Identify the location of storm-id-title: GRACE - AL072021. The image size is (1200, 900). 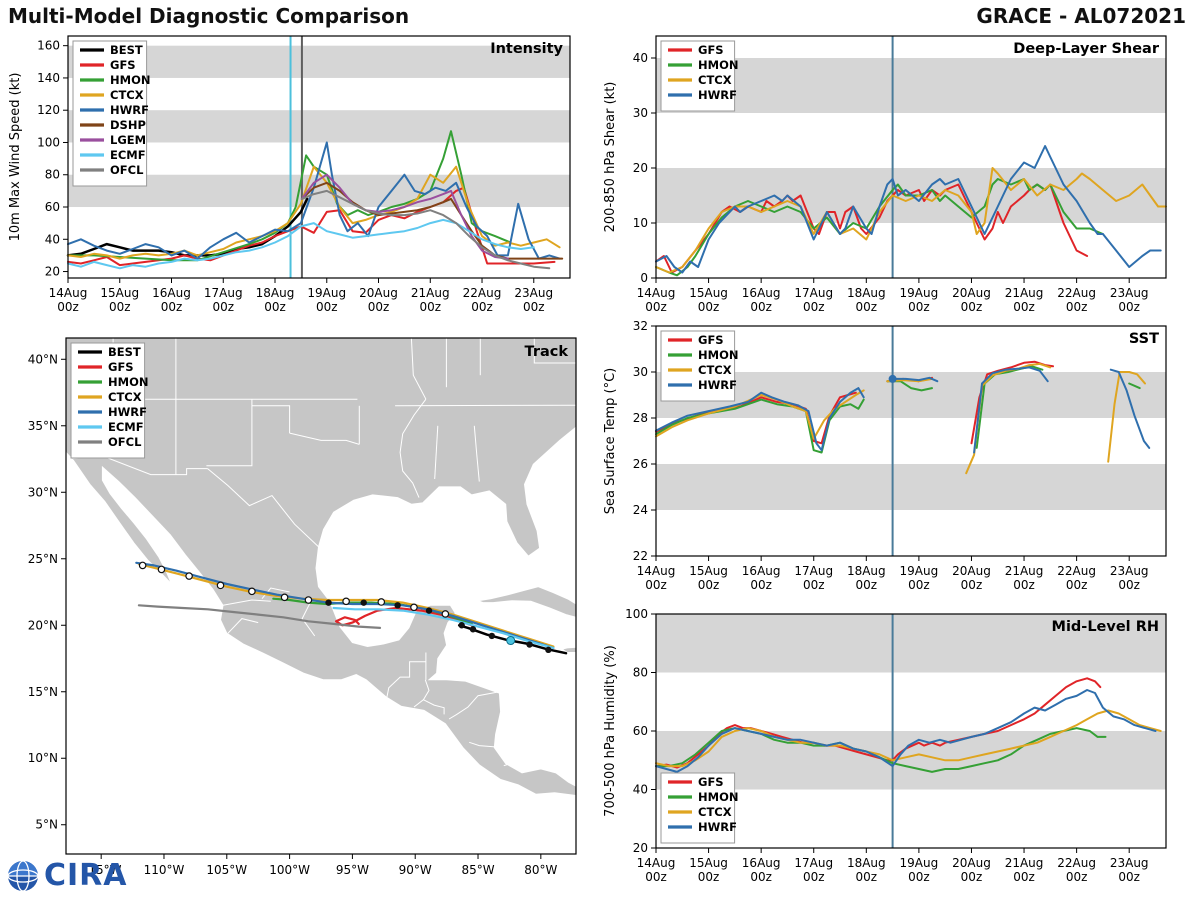
(1081, 16).